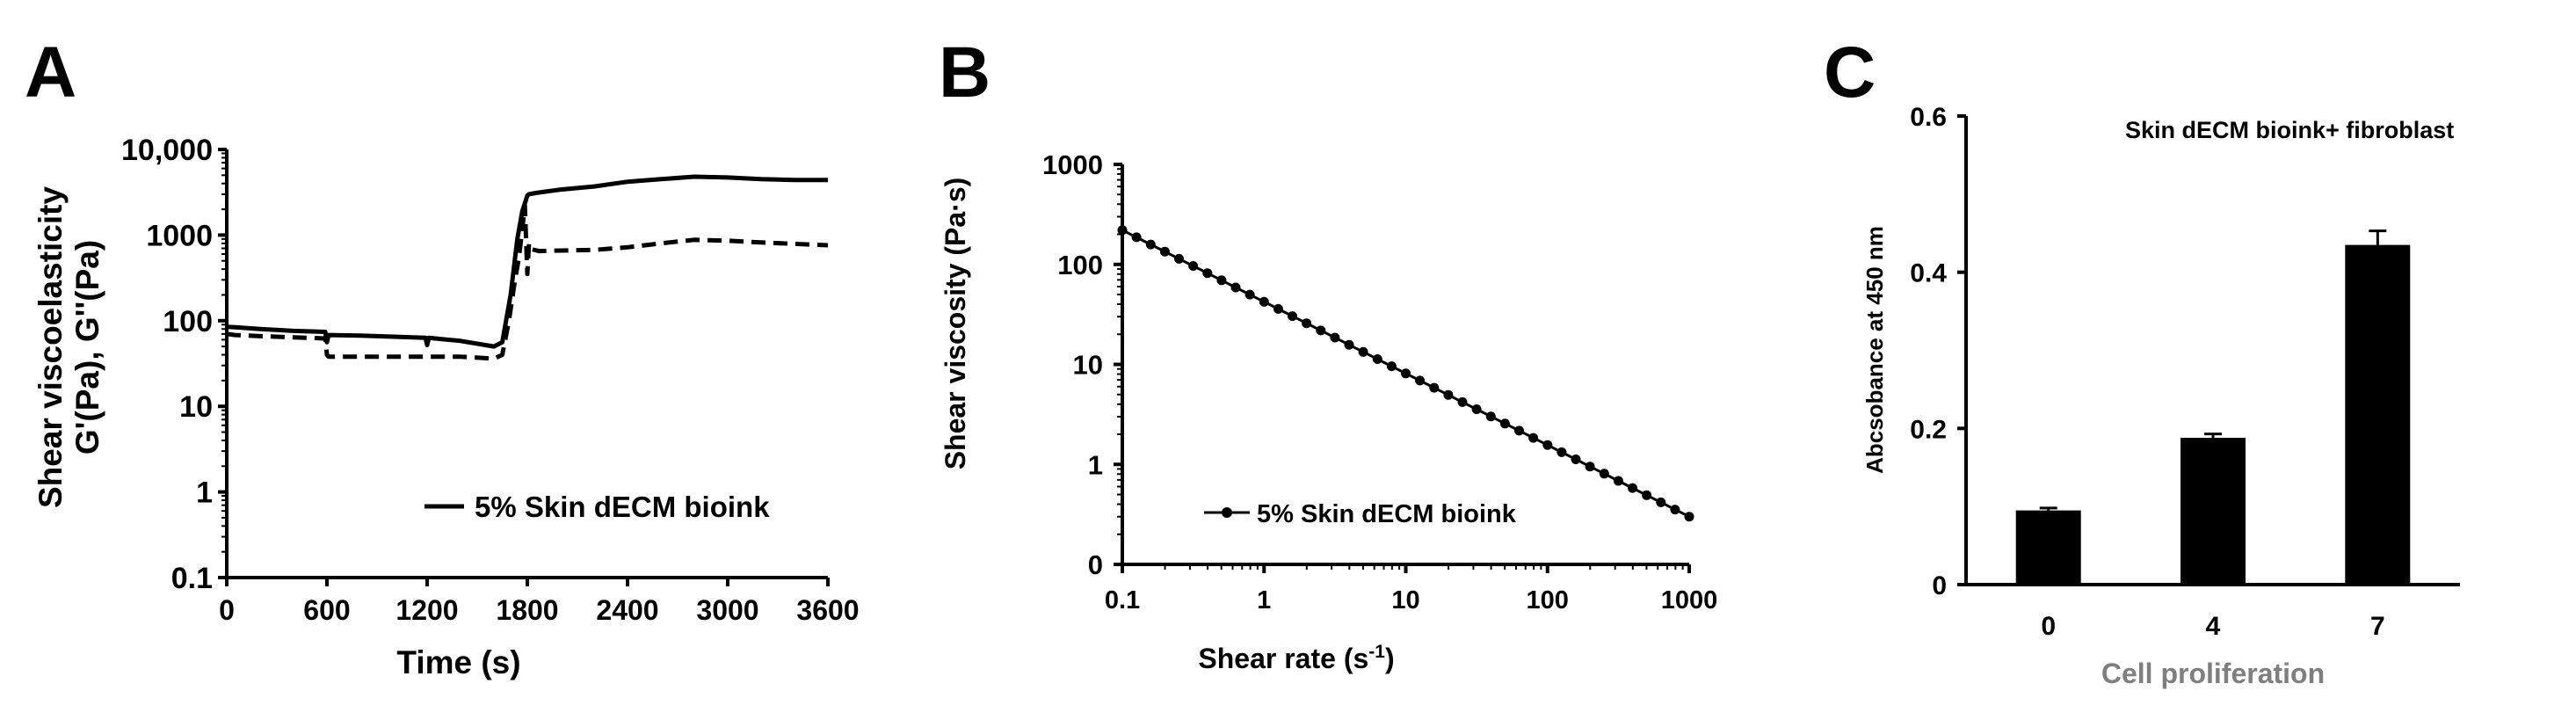 This screenshot has width=2576, height=720. Describe the element at coordinates (167, 150) in the screenshot. I see `panel-a-y-tick-label: 10,000` at that location.